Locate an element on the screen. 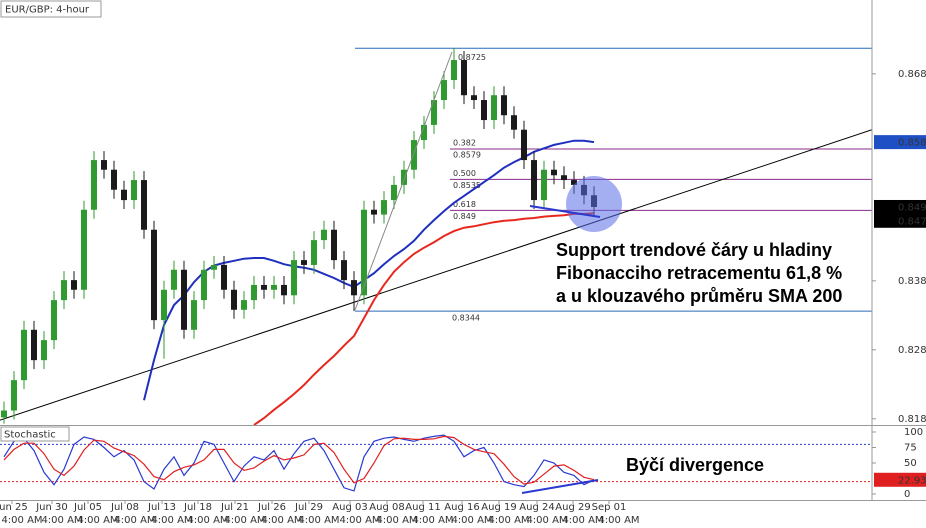 This screenshot has width=926, height=528. annotation: Býčí divergence is located at coordinates (695, 465).